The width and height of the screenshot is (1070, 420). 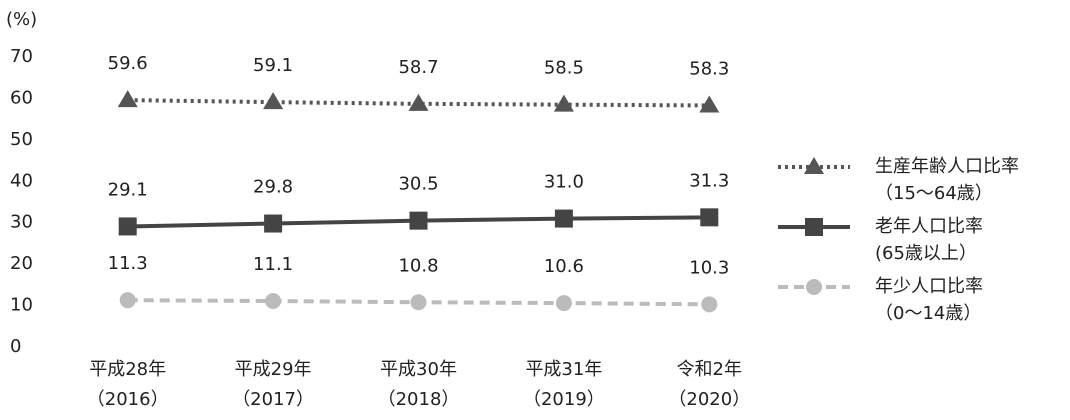 What do you see at coordinates (709, 369) in the screenshot?
I see `x-tick-label: 令和2年` at bounding box center [709, 369].